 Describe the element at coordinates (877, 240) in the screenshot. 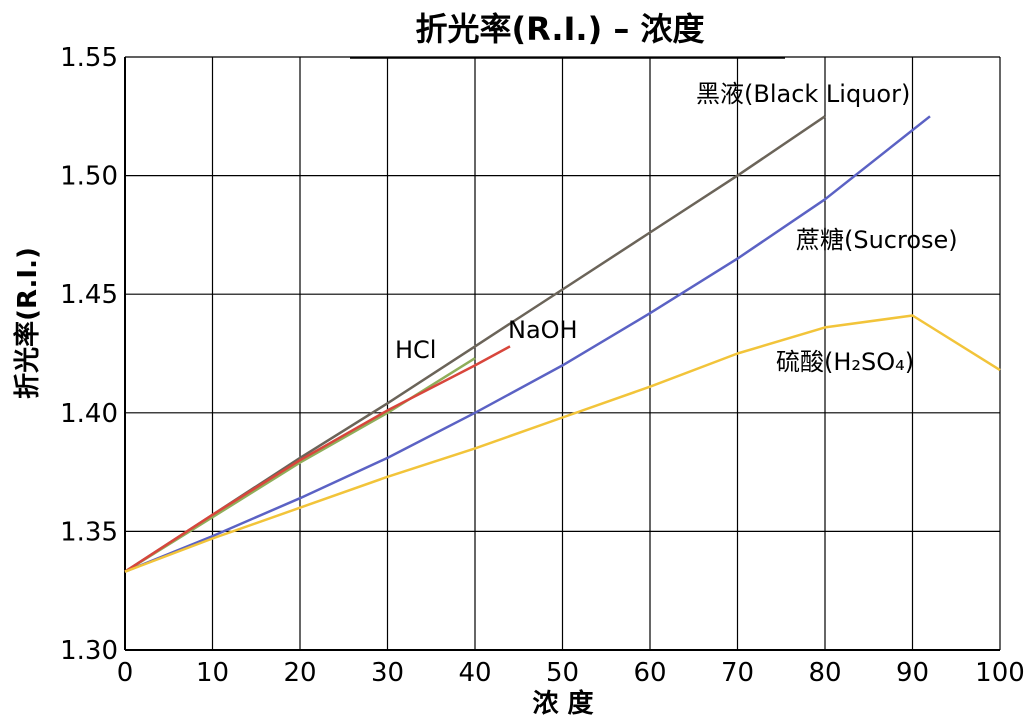

I see `annotation-sucrose: 蔗糖(Sucrose)` at that location.